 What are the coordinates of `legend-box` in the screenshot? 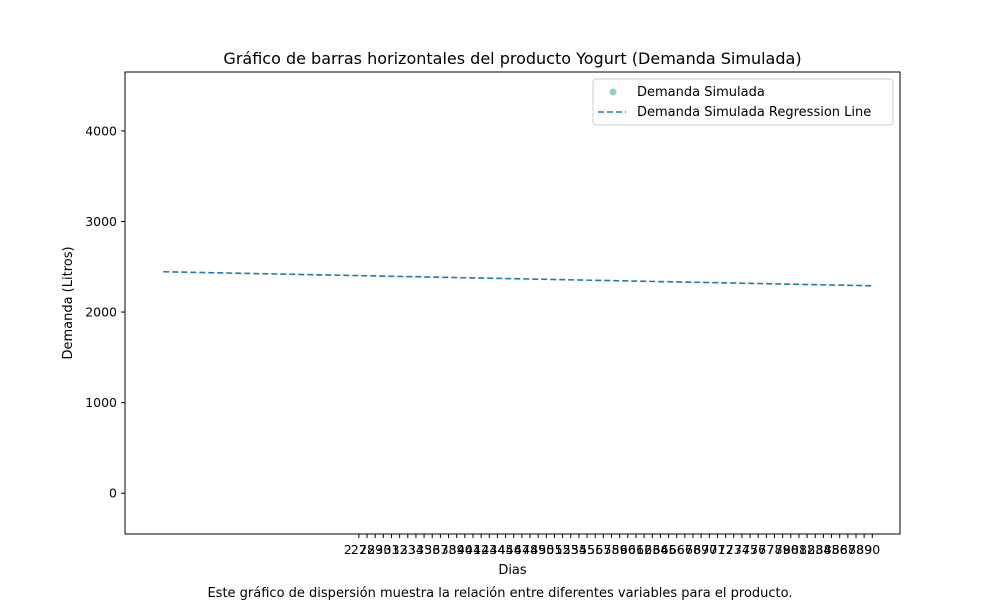 It's located at (743, 102).